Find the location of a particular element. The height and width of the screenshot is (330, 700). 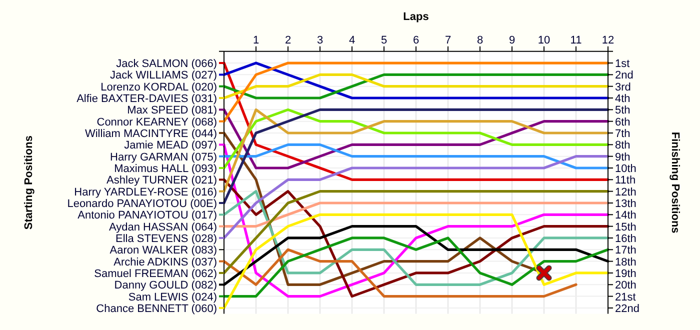

legend-title: Starting Positions is located at coordinates (29, 183).